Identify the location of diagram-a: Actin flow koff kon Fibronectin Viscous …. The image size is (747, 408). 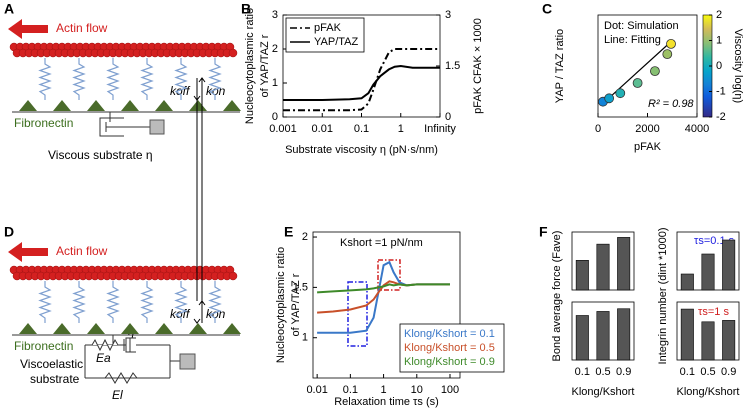
(117, 90).